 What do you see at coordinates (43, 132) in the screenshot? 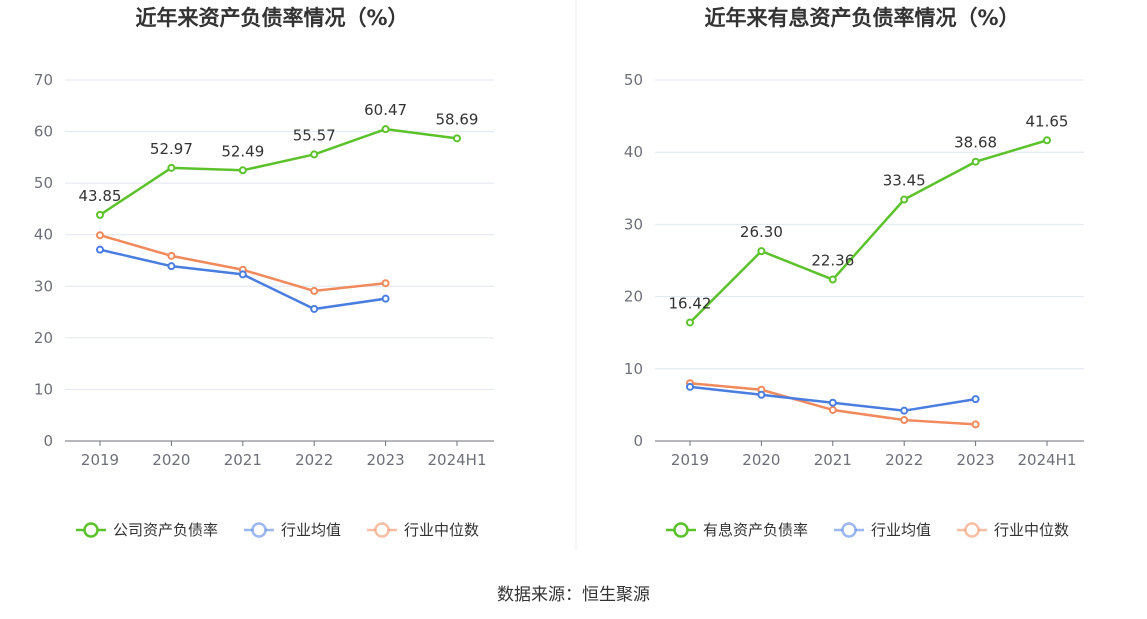
I see `y-tick-label: 60` at bounding box center [43, 132].